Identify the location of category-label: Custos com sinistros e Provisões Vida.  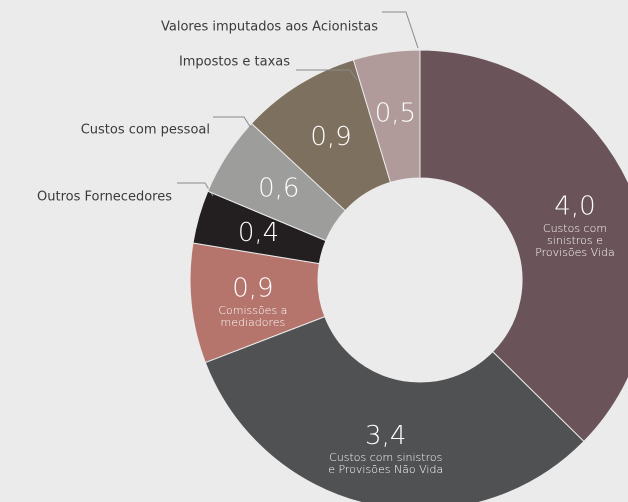
(575, 241).